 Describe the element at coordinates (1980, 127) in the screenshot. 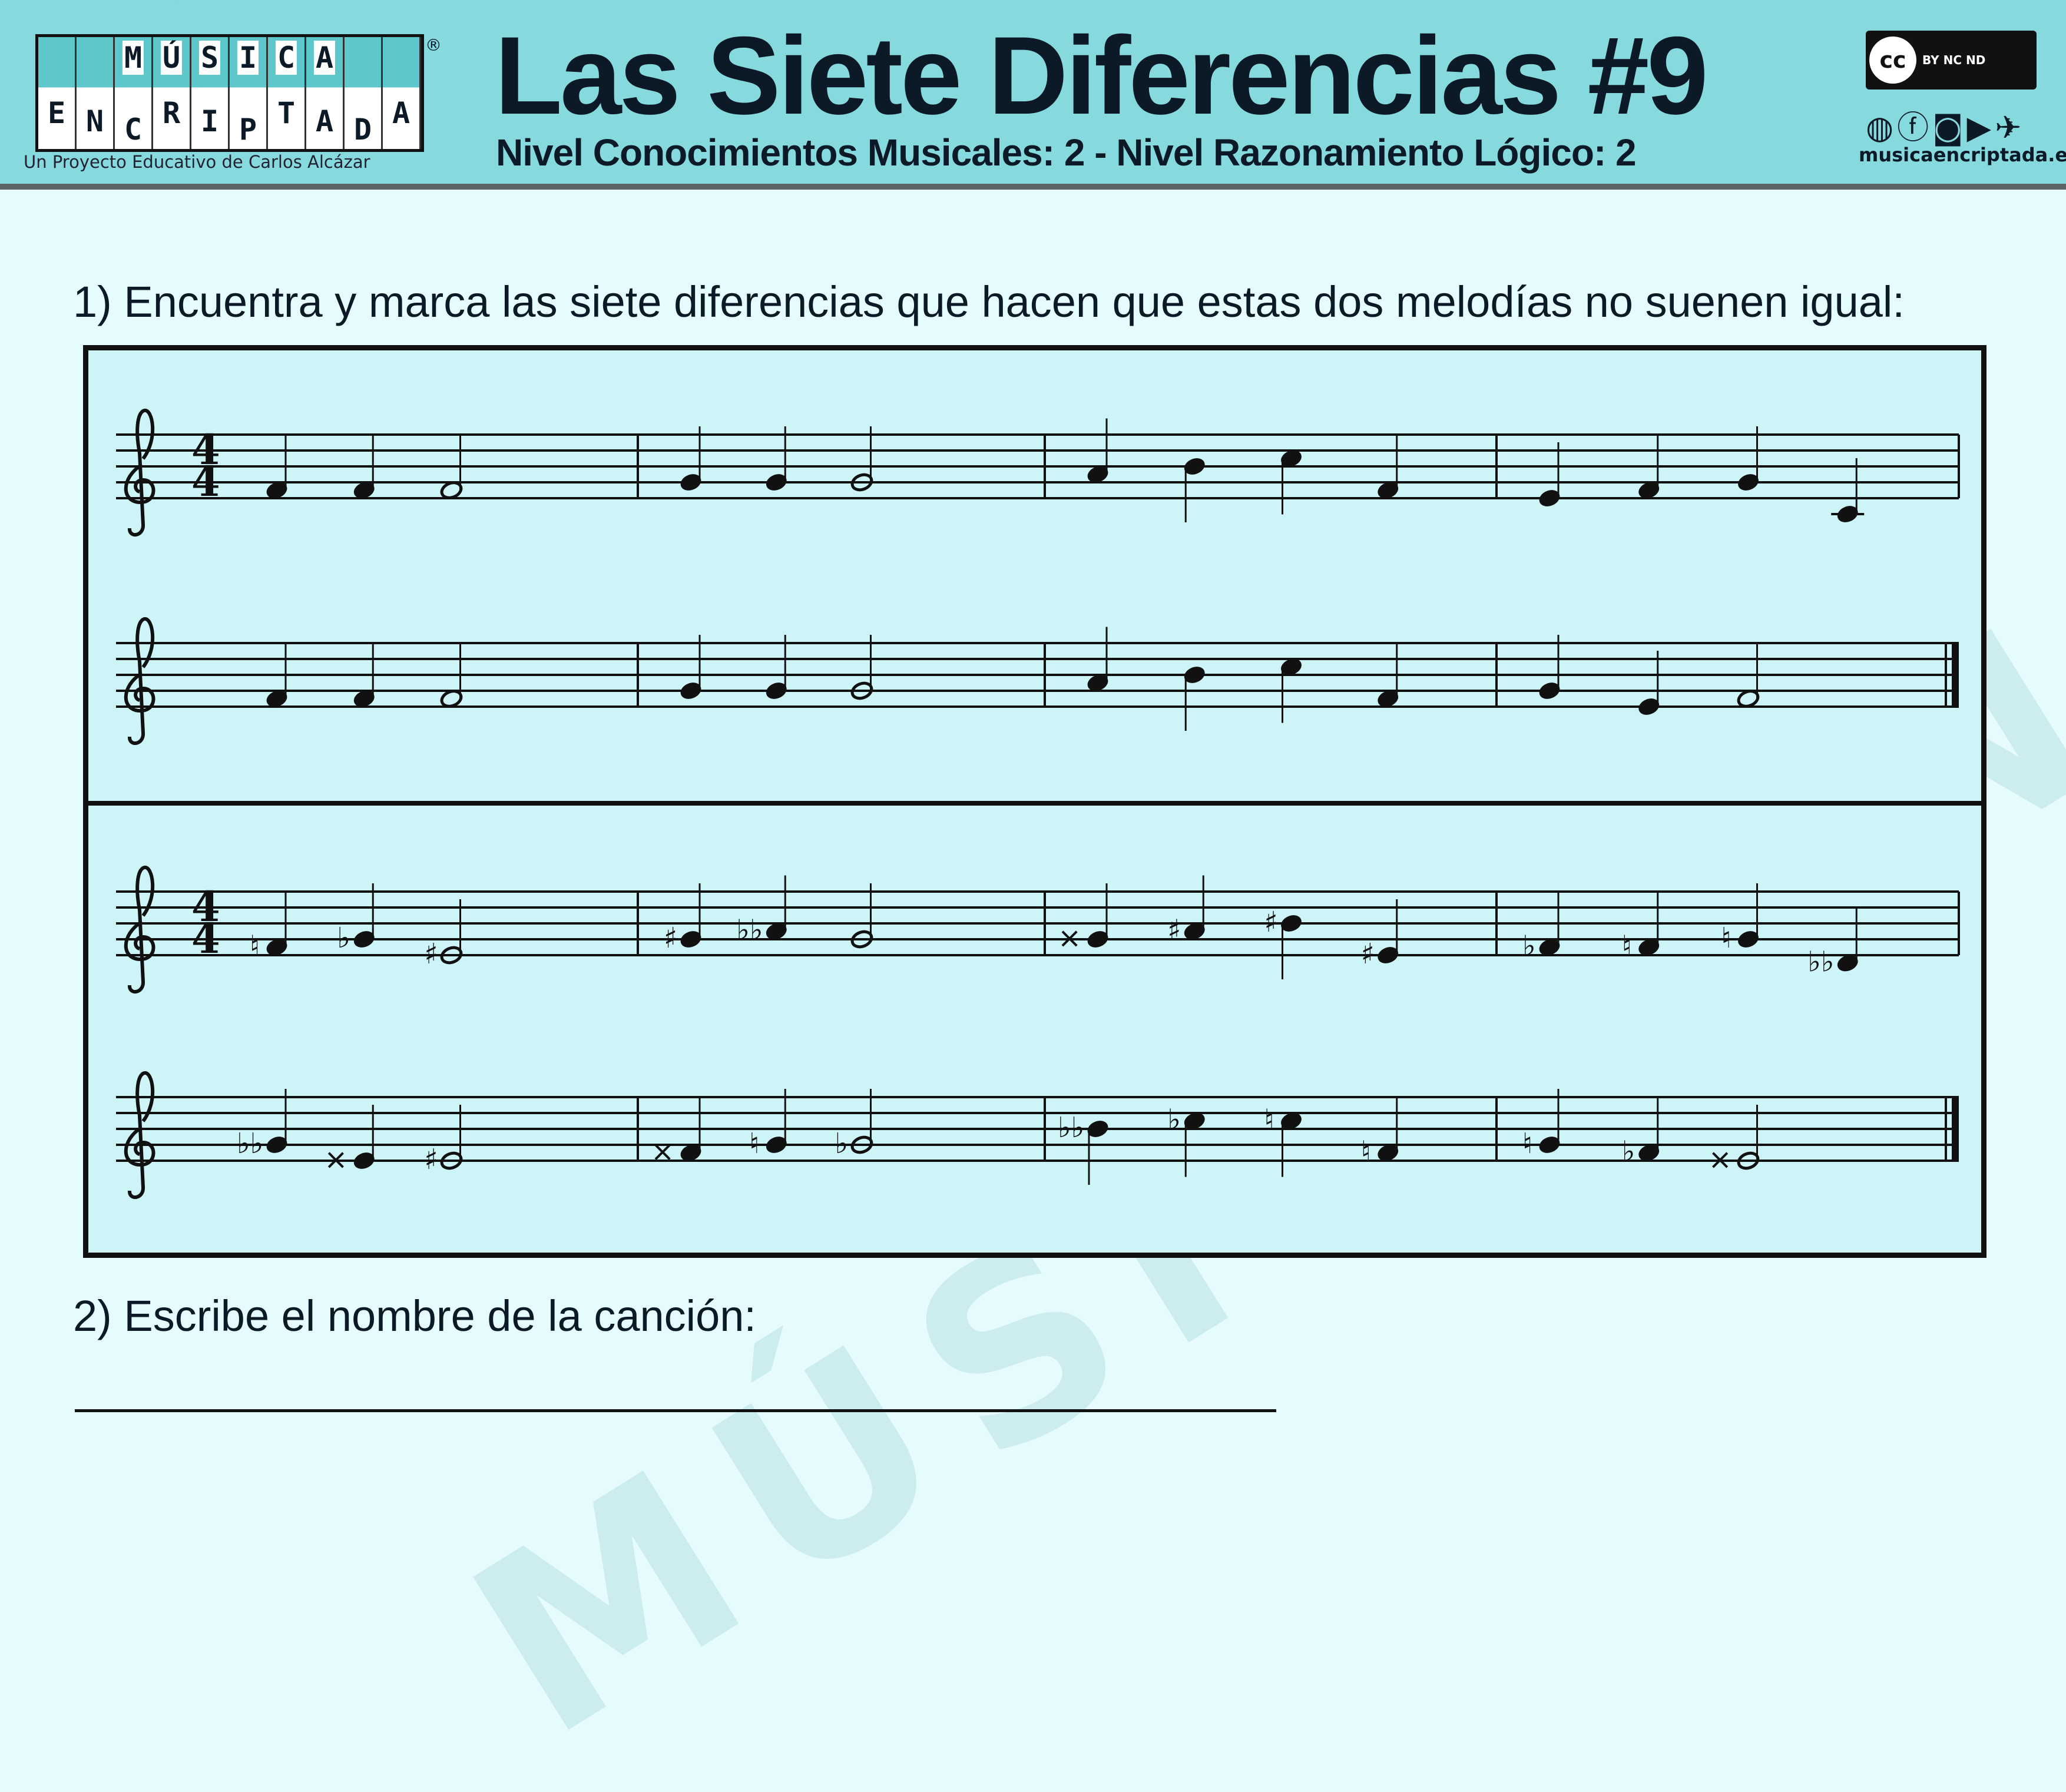

I see `youtube-icon: ▶` at that location.